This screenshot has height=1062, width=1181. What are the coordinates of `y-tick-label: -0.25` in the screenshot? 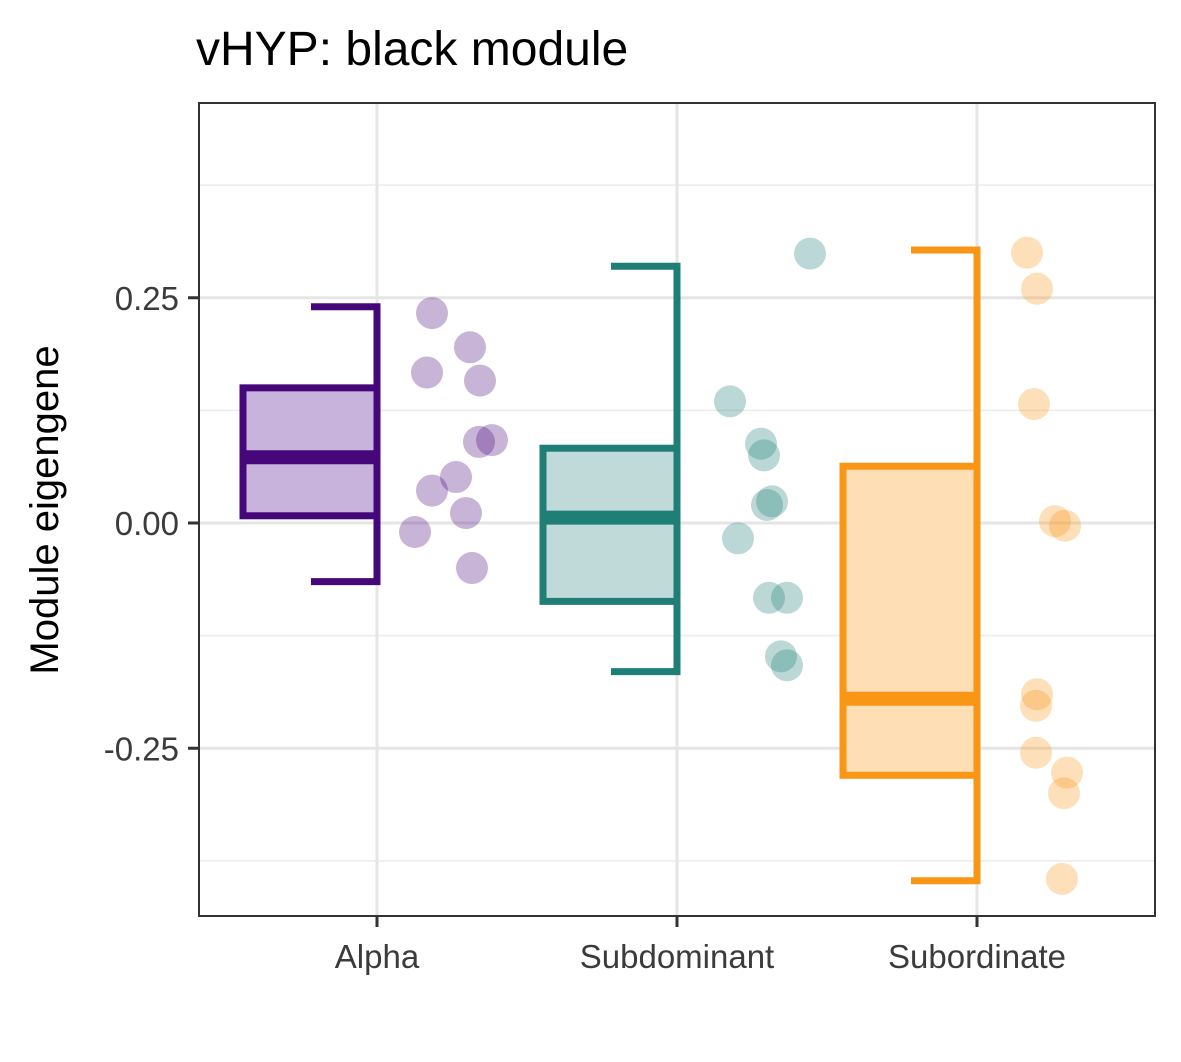 It's located at (141, 748).